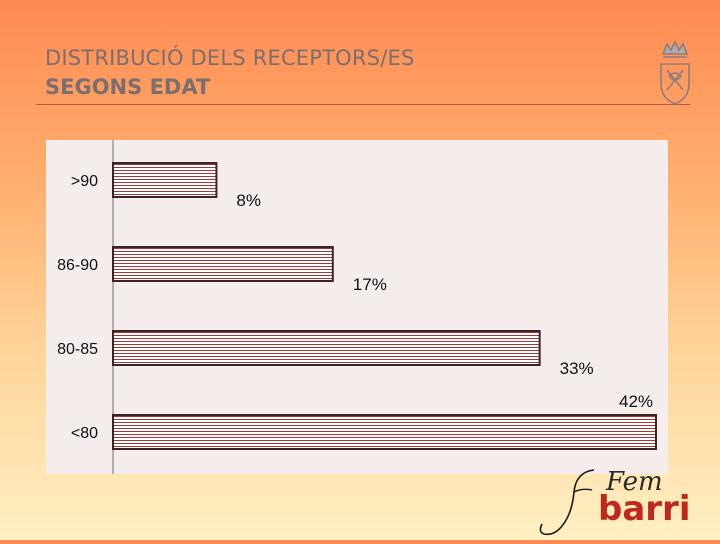 This screenshot has height=544, width=720. I want to click on category-label: 86-90, so click(77, 265).